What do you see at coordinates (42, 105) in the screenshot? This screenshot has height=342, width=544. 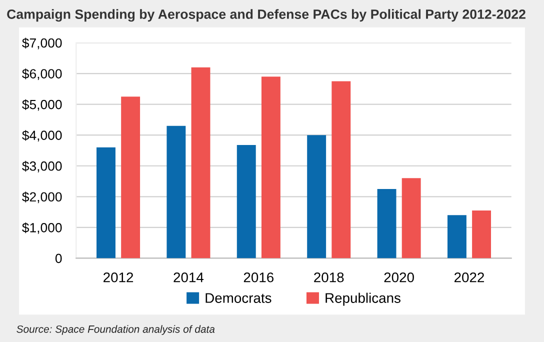 I see `y-tick-label: $5,000` at bounding box center [42, 105].